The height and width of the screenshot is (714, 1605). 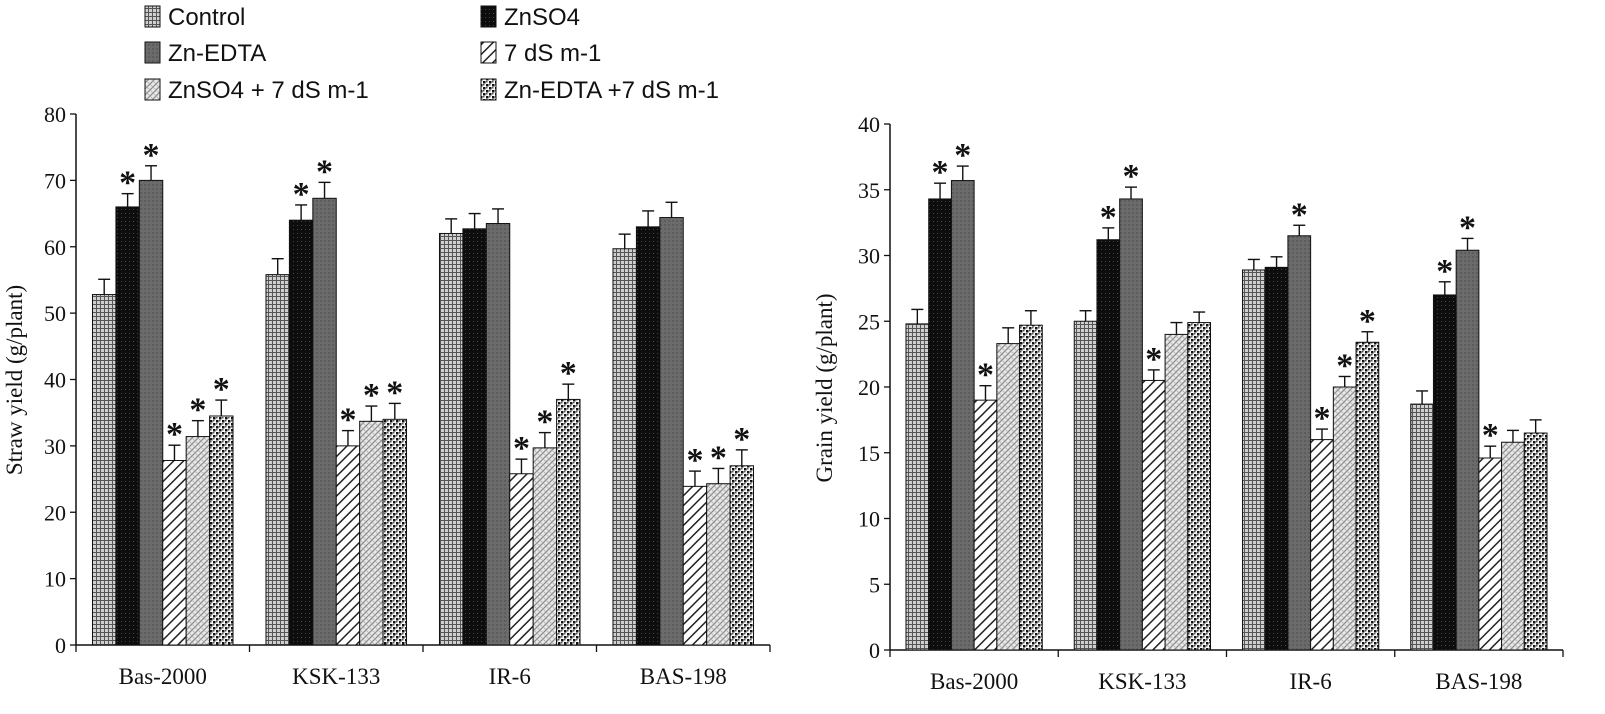 What do you see at coordinates (1299, 214) in the screenshot?
I see `grain-significance-star-ir-6-zn-edta: *` at bounding box center [1299, 214].